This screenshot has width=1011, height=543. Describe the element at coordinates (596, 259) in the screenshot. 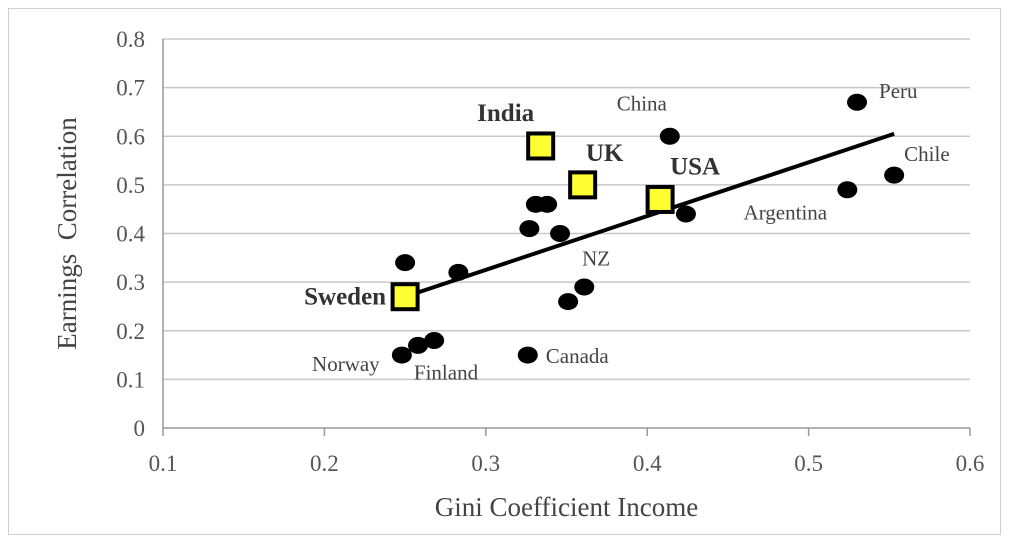

I see `point-label: NZ` at that location.